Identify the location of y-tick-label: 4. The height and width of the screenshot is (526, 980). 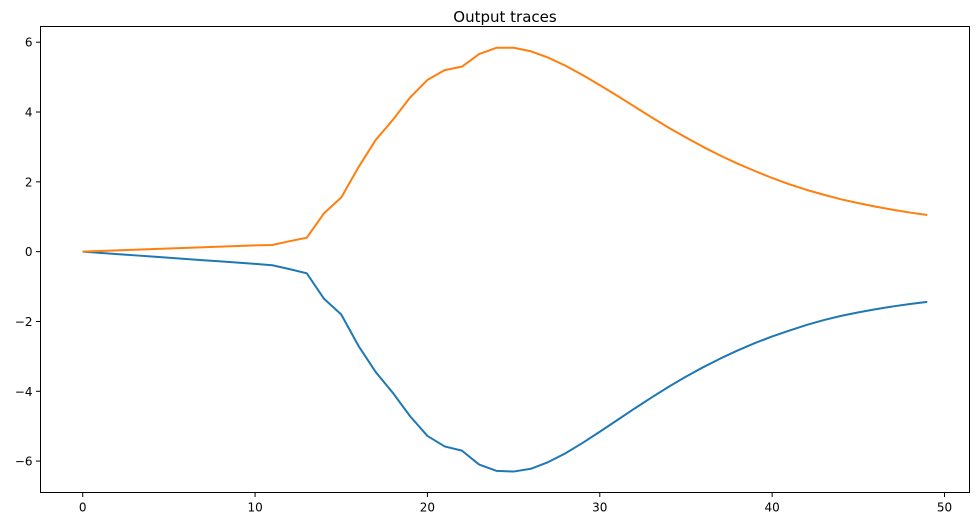
(29, 113).